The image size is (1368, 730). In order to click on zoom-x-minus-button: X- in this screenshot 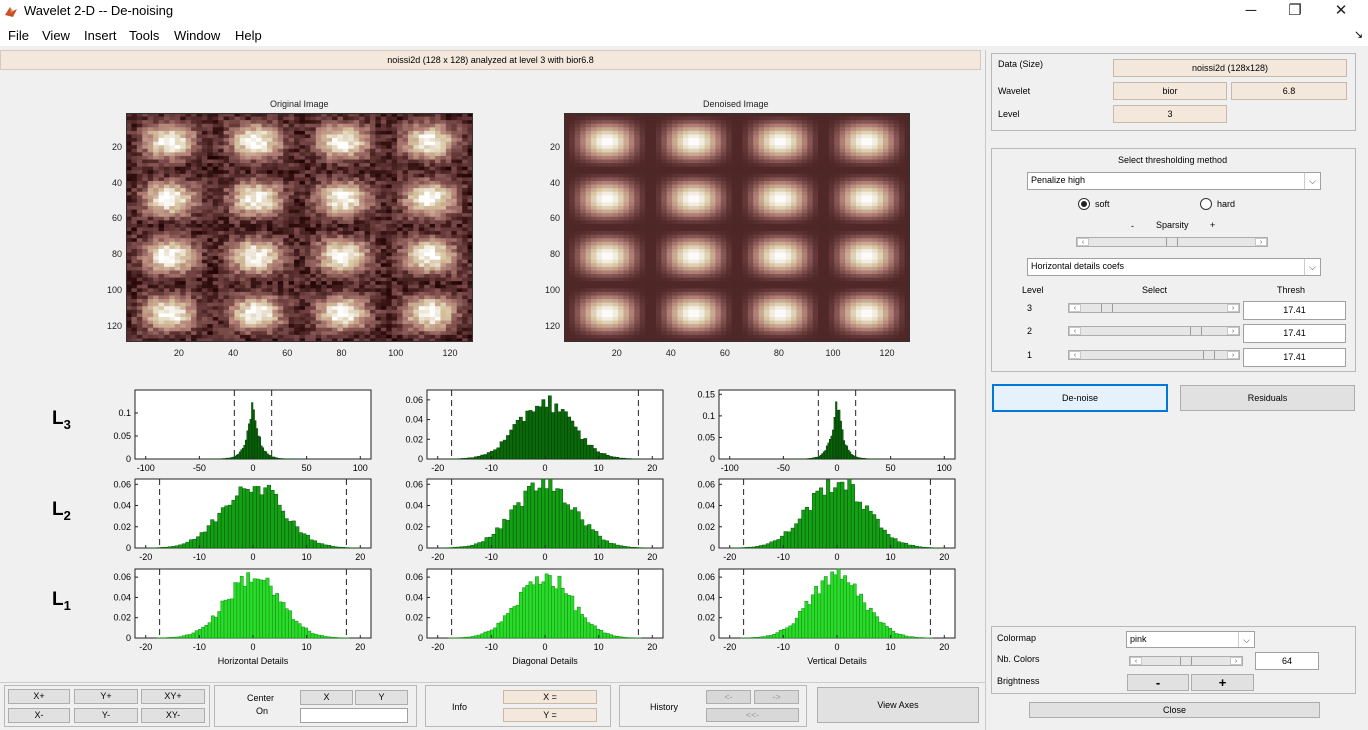, I will do `click(39, 715)`.